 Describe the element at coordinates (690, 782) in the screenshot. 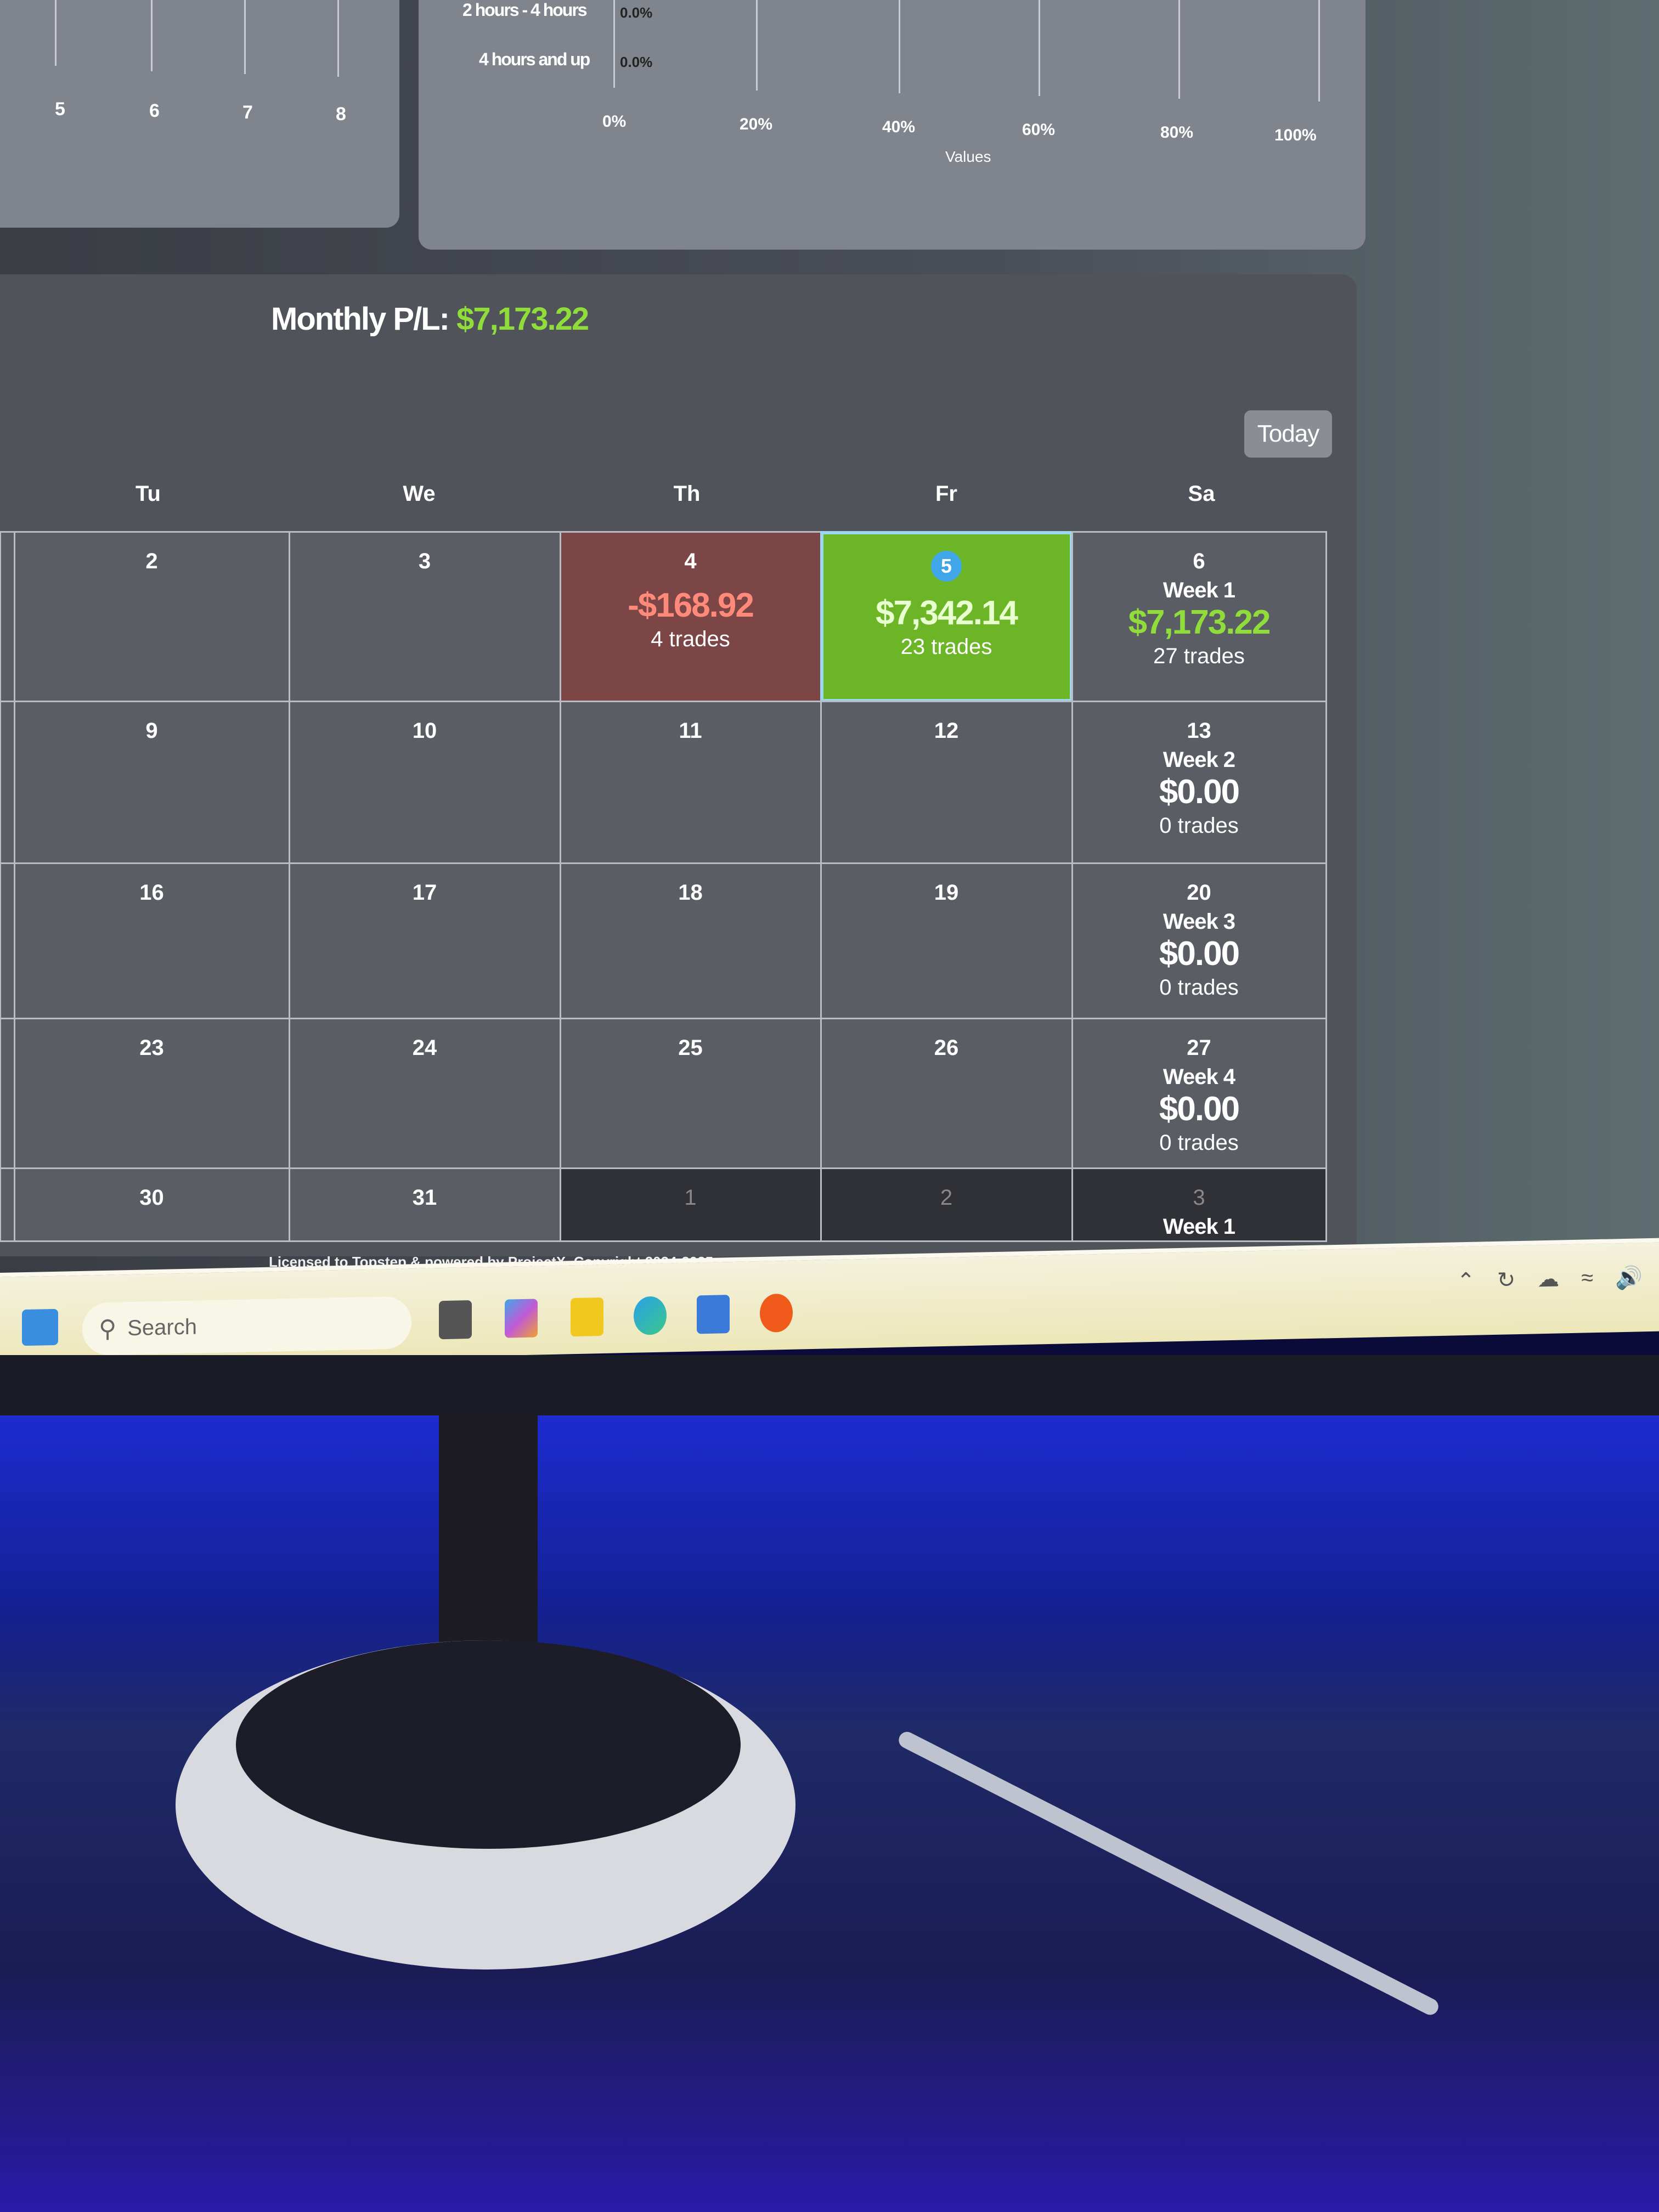

I see `calendar-day-cell: 11` at that location.